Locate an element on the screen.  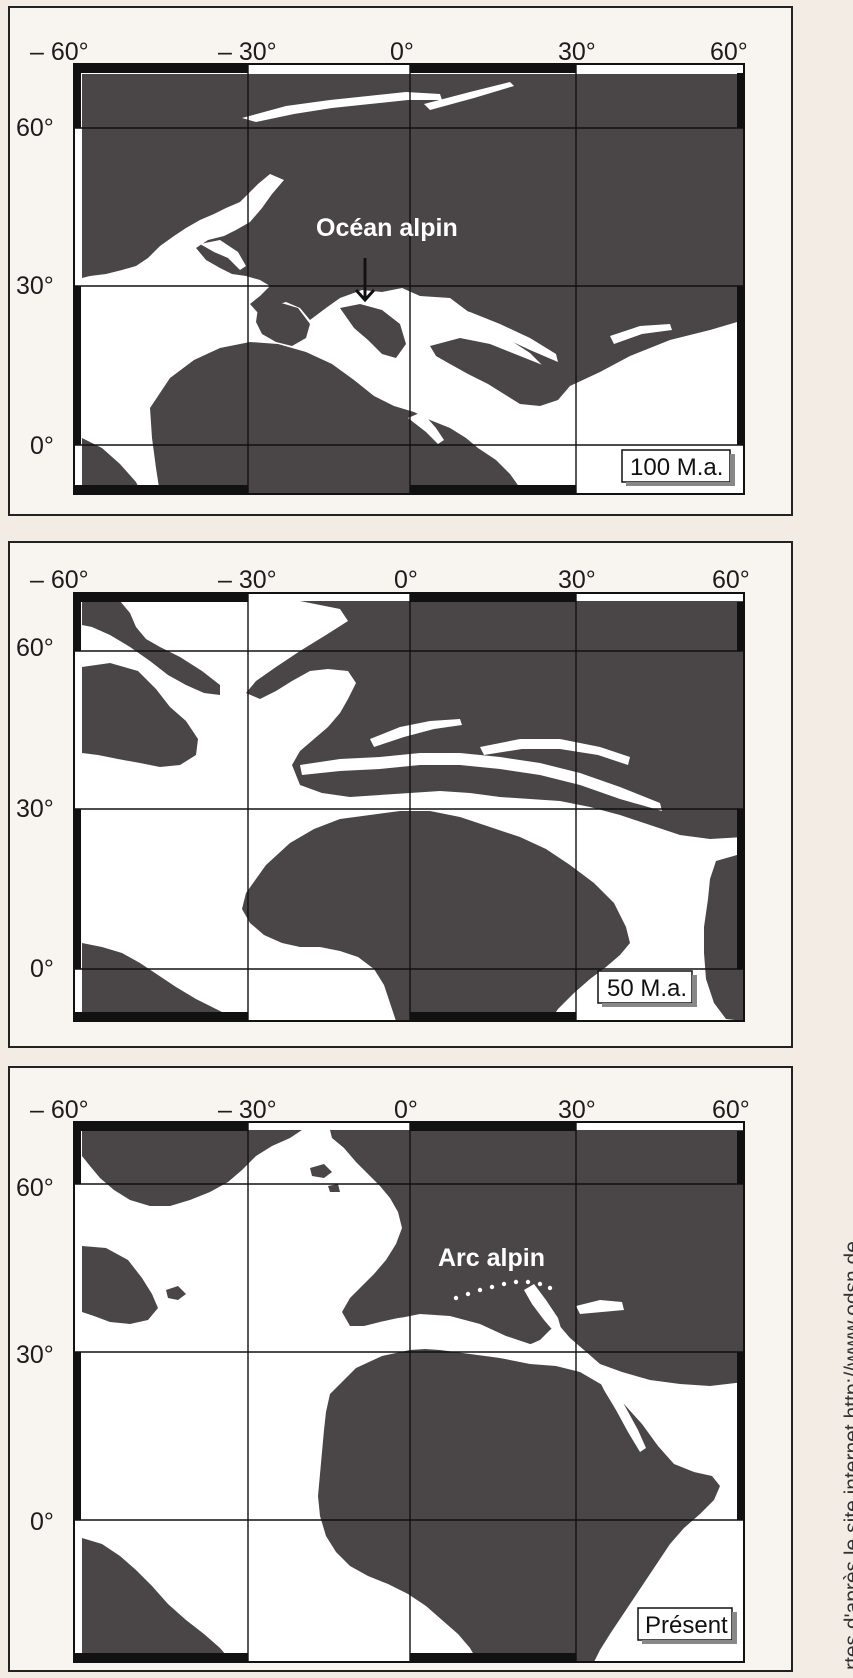
land-iberia-islands is located at coordinates (325, 1178).